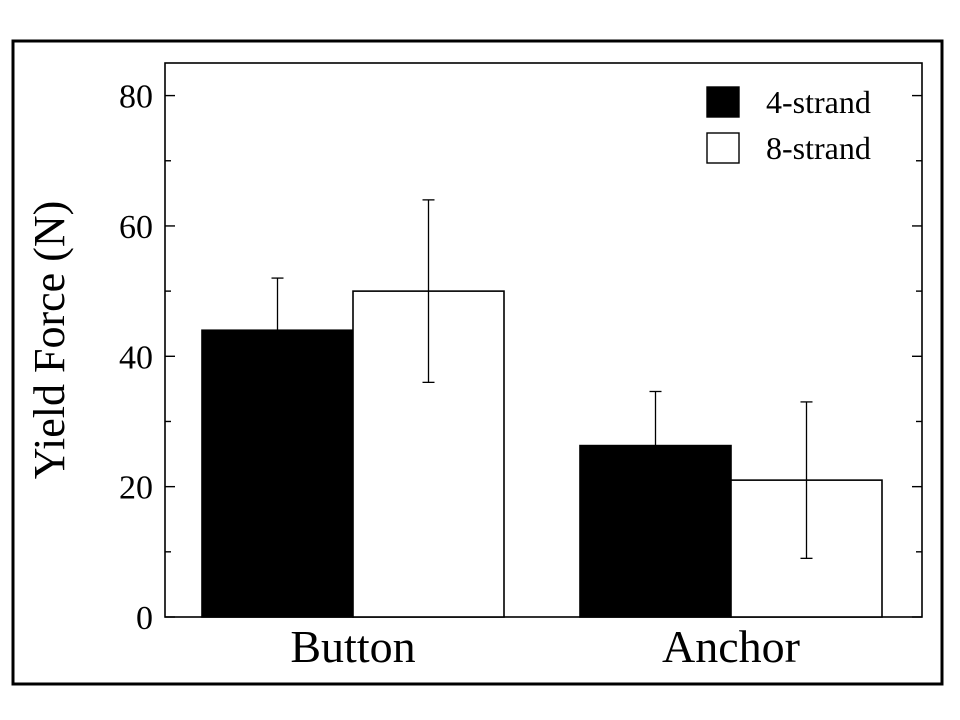  What do you see at coordinates (136, 488) in the screenshot?
I see `y-tick-label: 20` at bounding box center [136, 488].